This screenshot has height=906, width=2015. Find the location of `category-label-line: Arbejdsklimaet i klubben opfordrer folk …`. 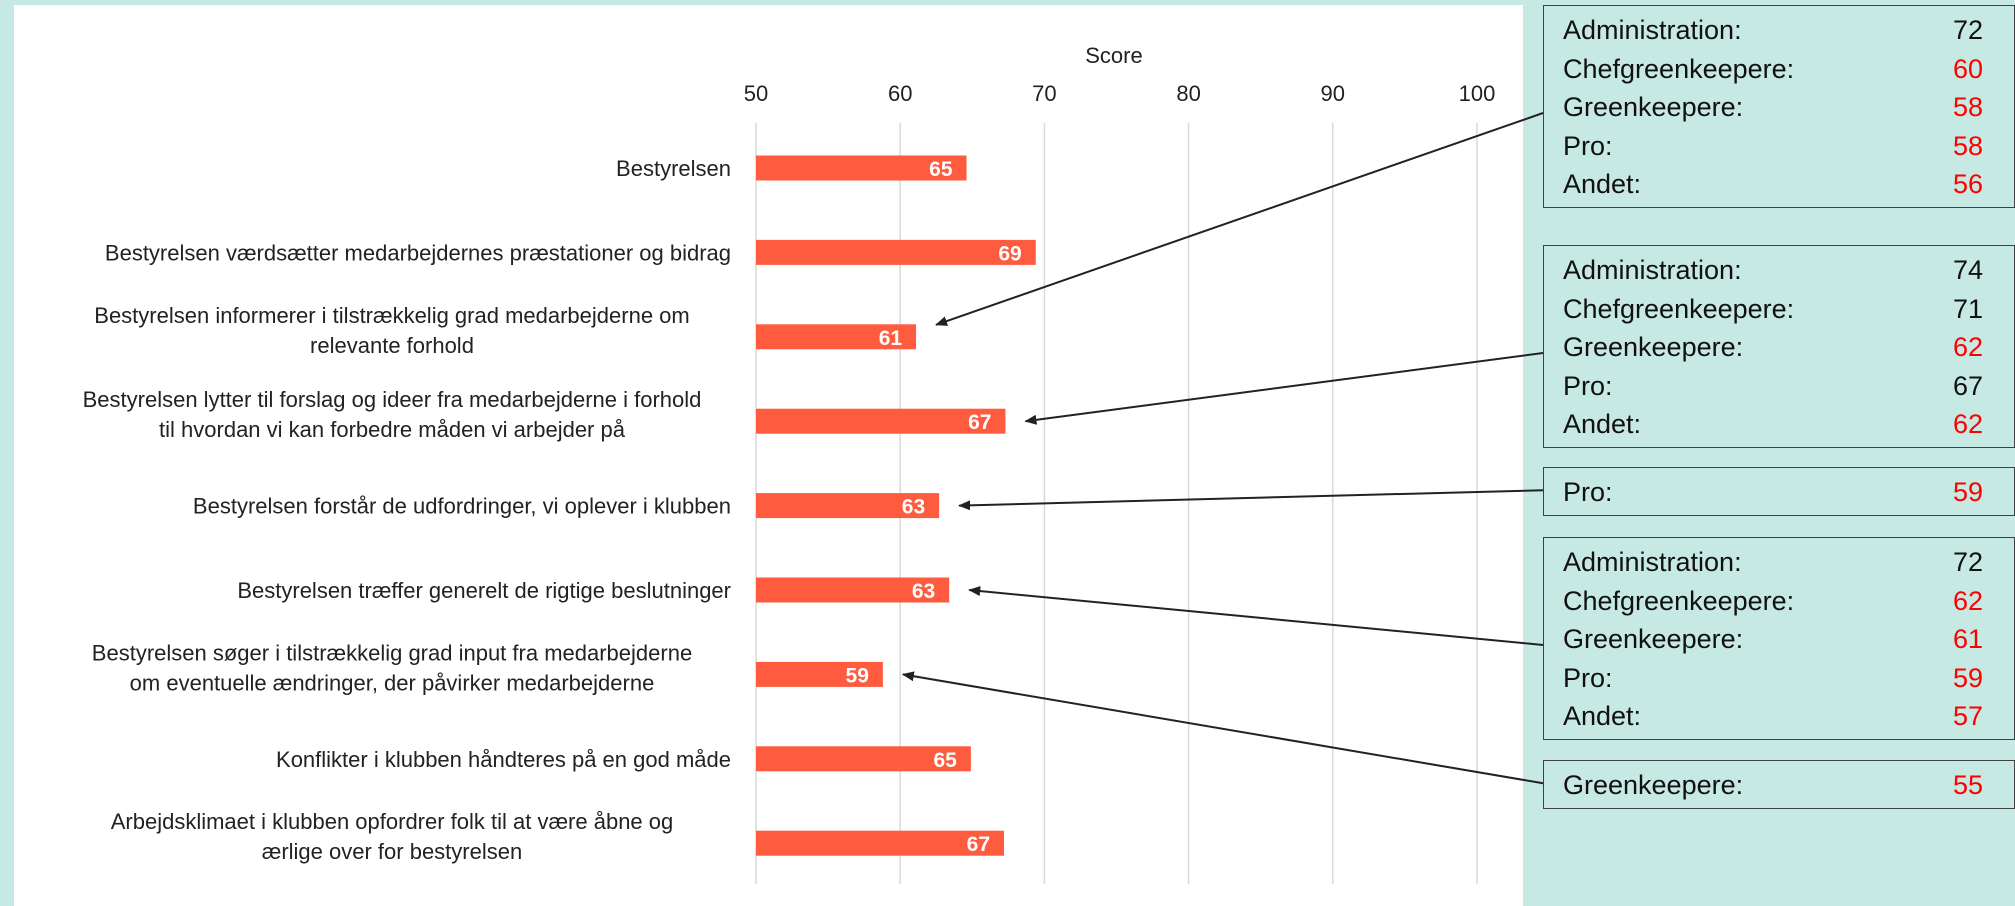

category-label-line: Arbejdsklimaet i klubben opfordrer folk … is located at coordinates (392, 821).